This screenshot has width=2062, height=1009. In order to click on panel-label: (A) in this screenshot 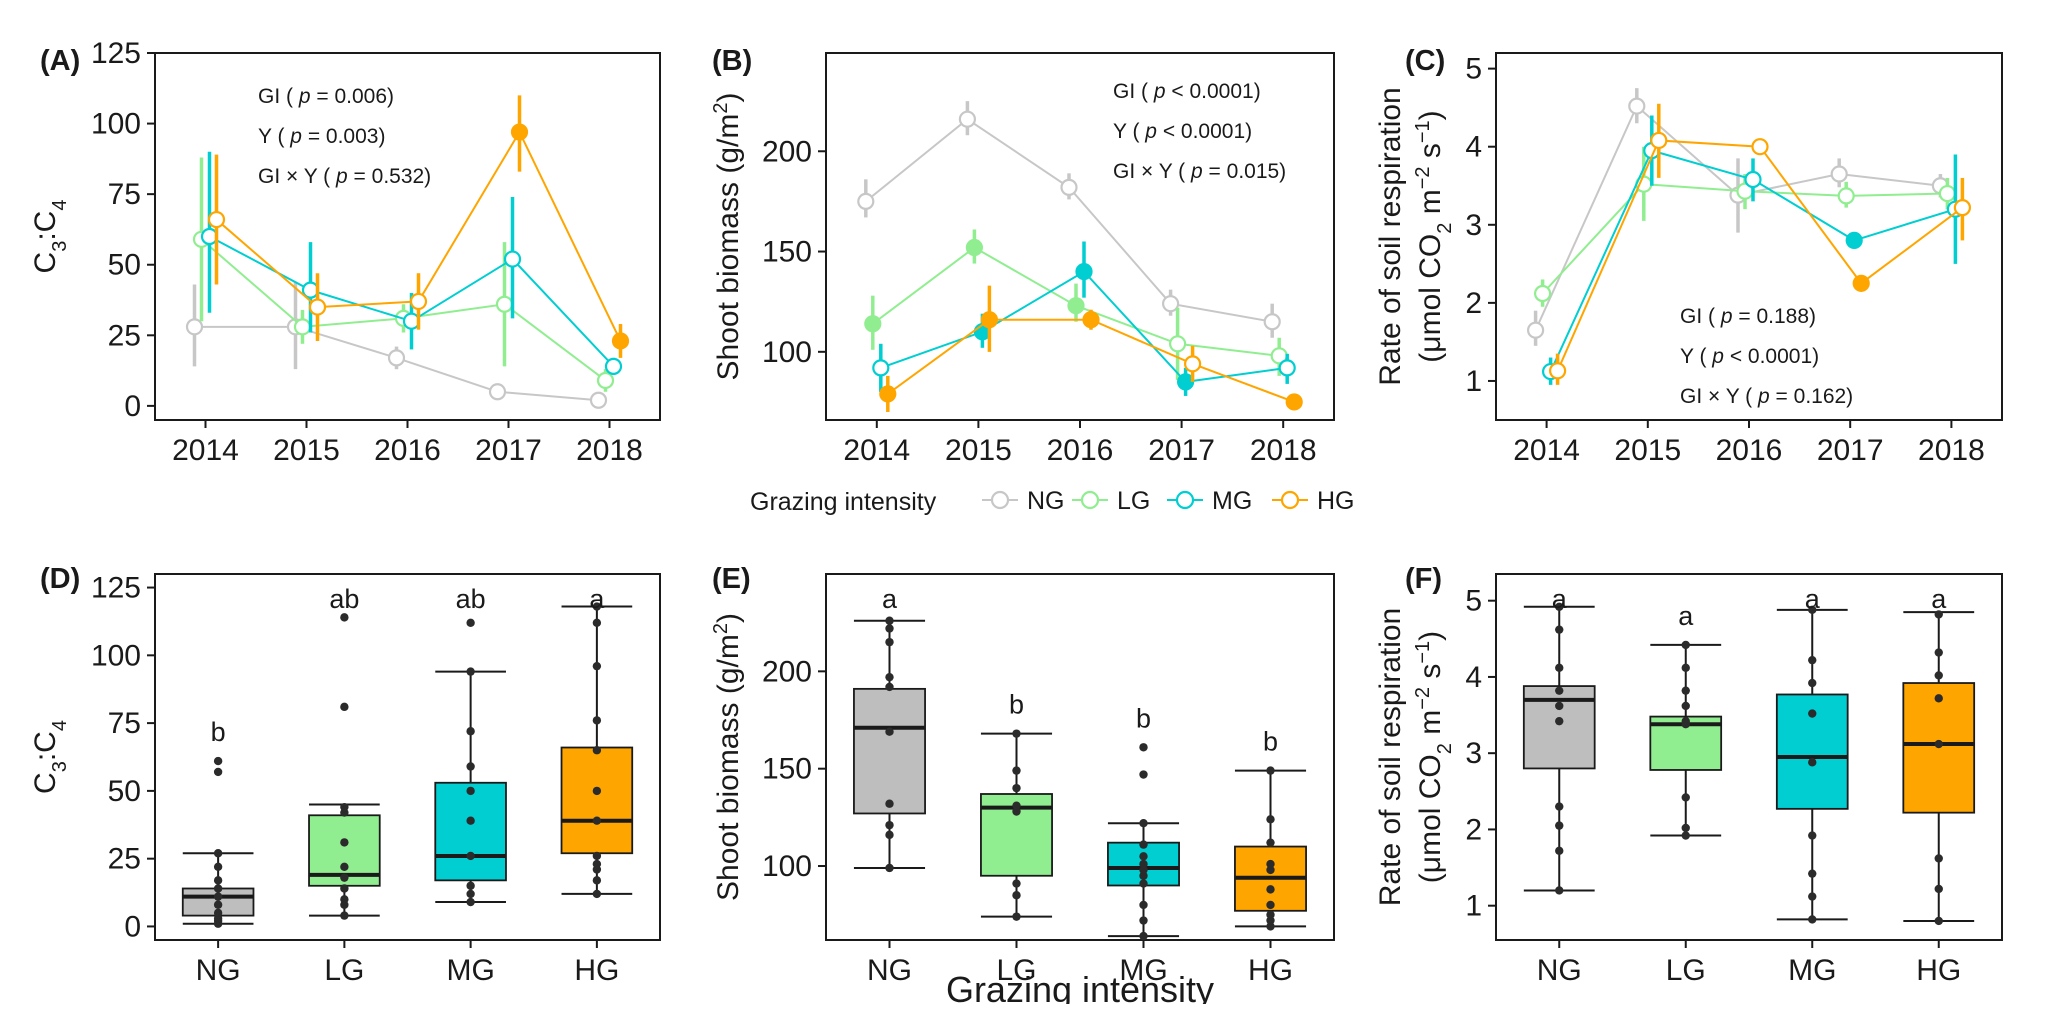, I will do `click(60, 61)`.